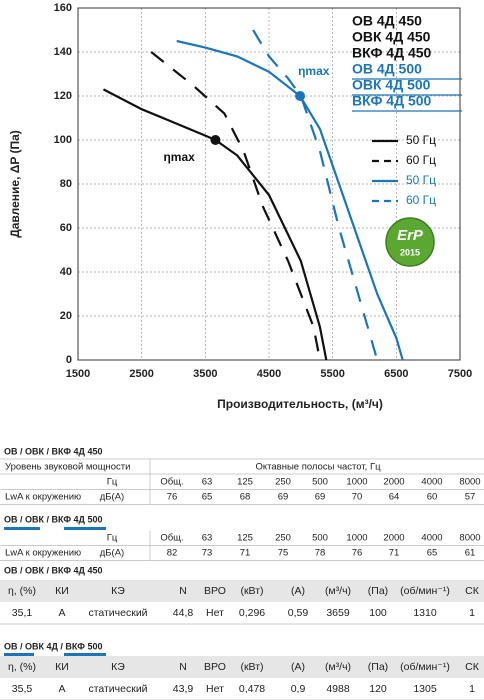 The width and height of the screenshot is (484, 700). I want to click on y-tick-label: 60, so click(66, 228).